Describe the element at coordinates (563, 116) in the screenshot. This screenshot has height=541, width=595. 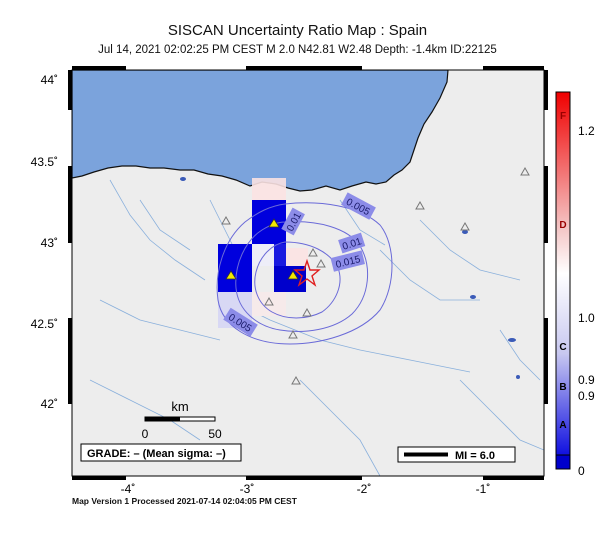
I see `svg-text: F` at that location.